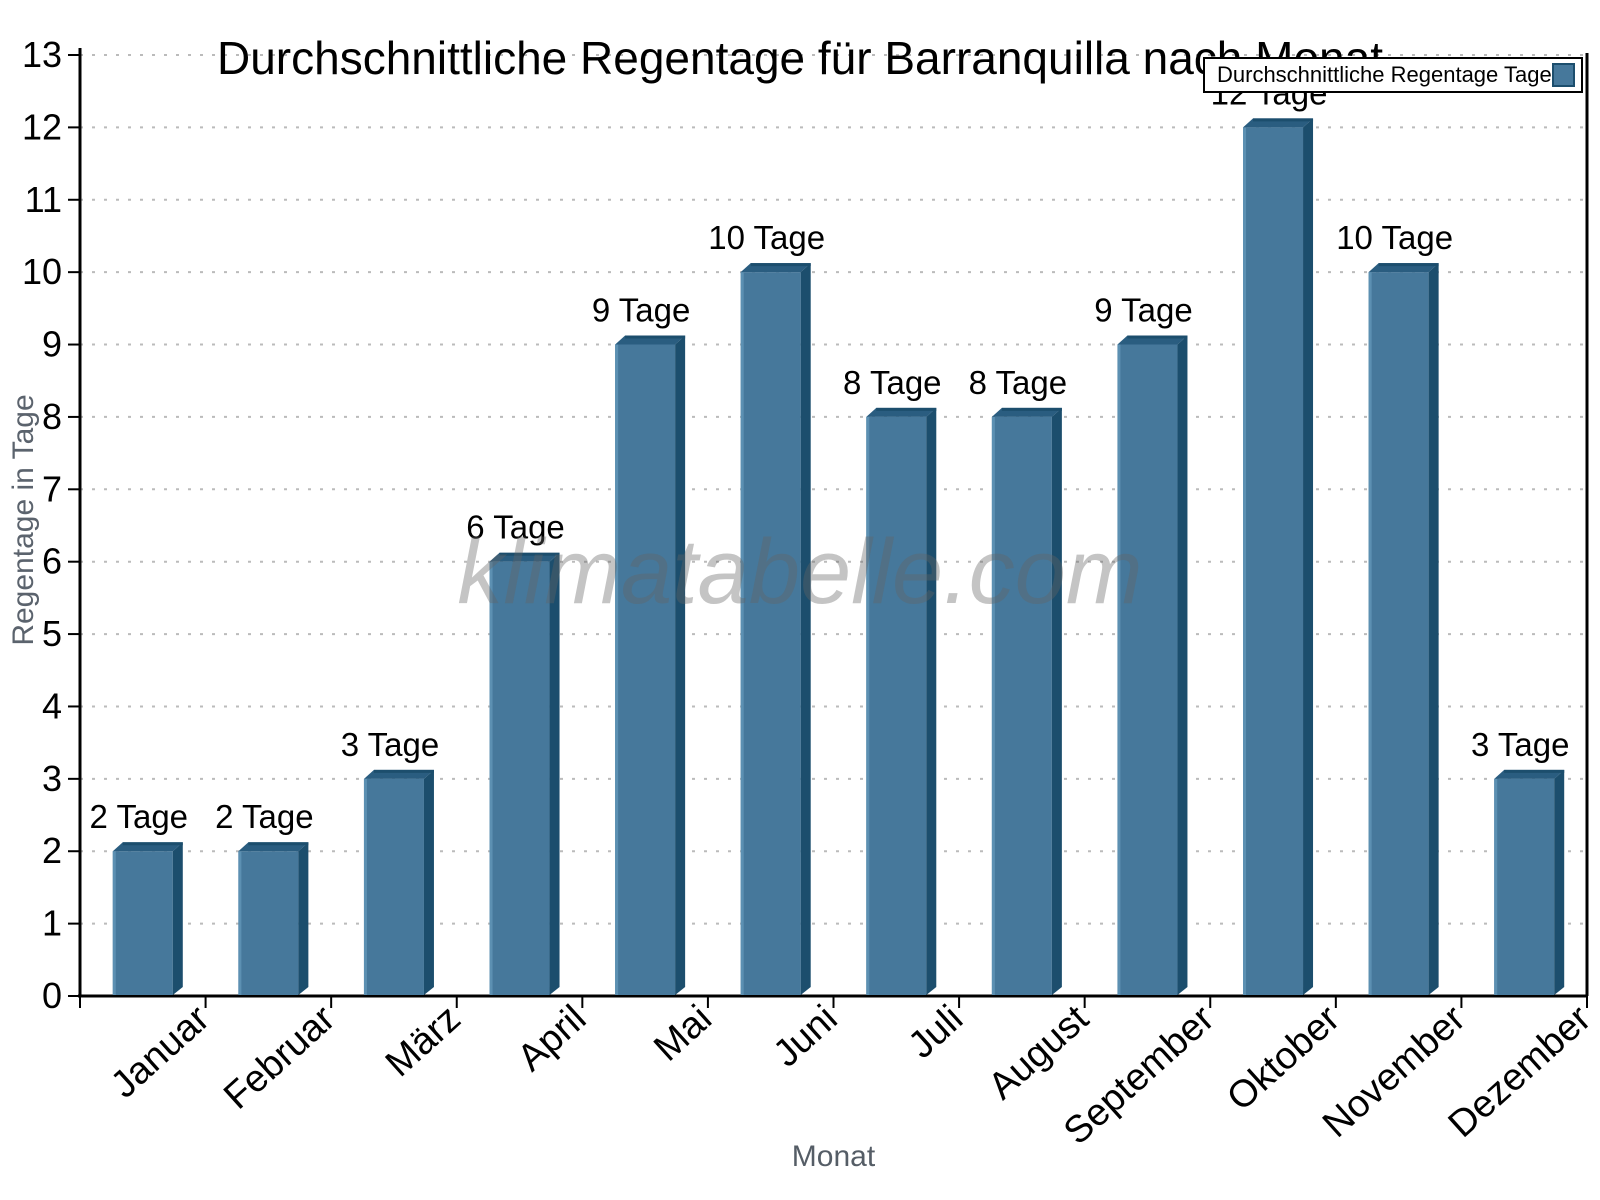  Describe the element at coordinates (515, 527) in the screenshot. I see `bar-value-label: 6 Tage` at that location.